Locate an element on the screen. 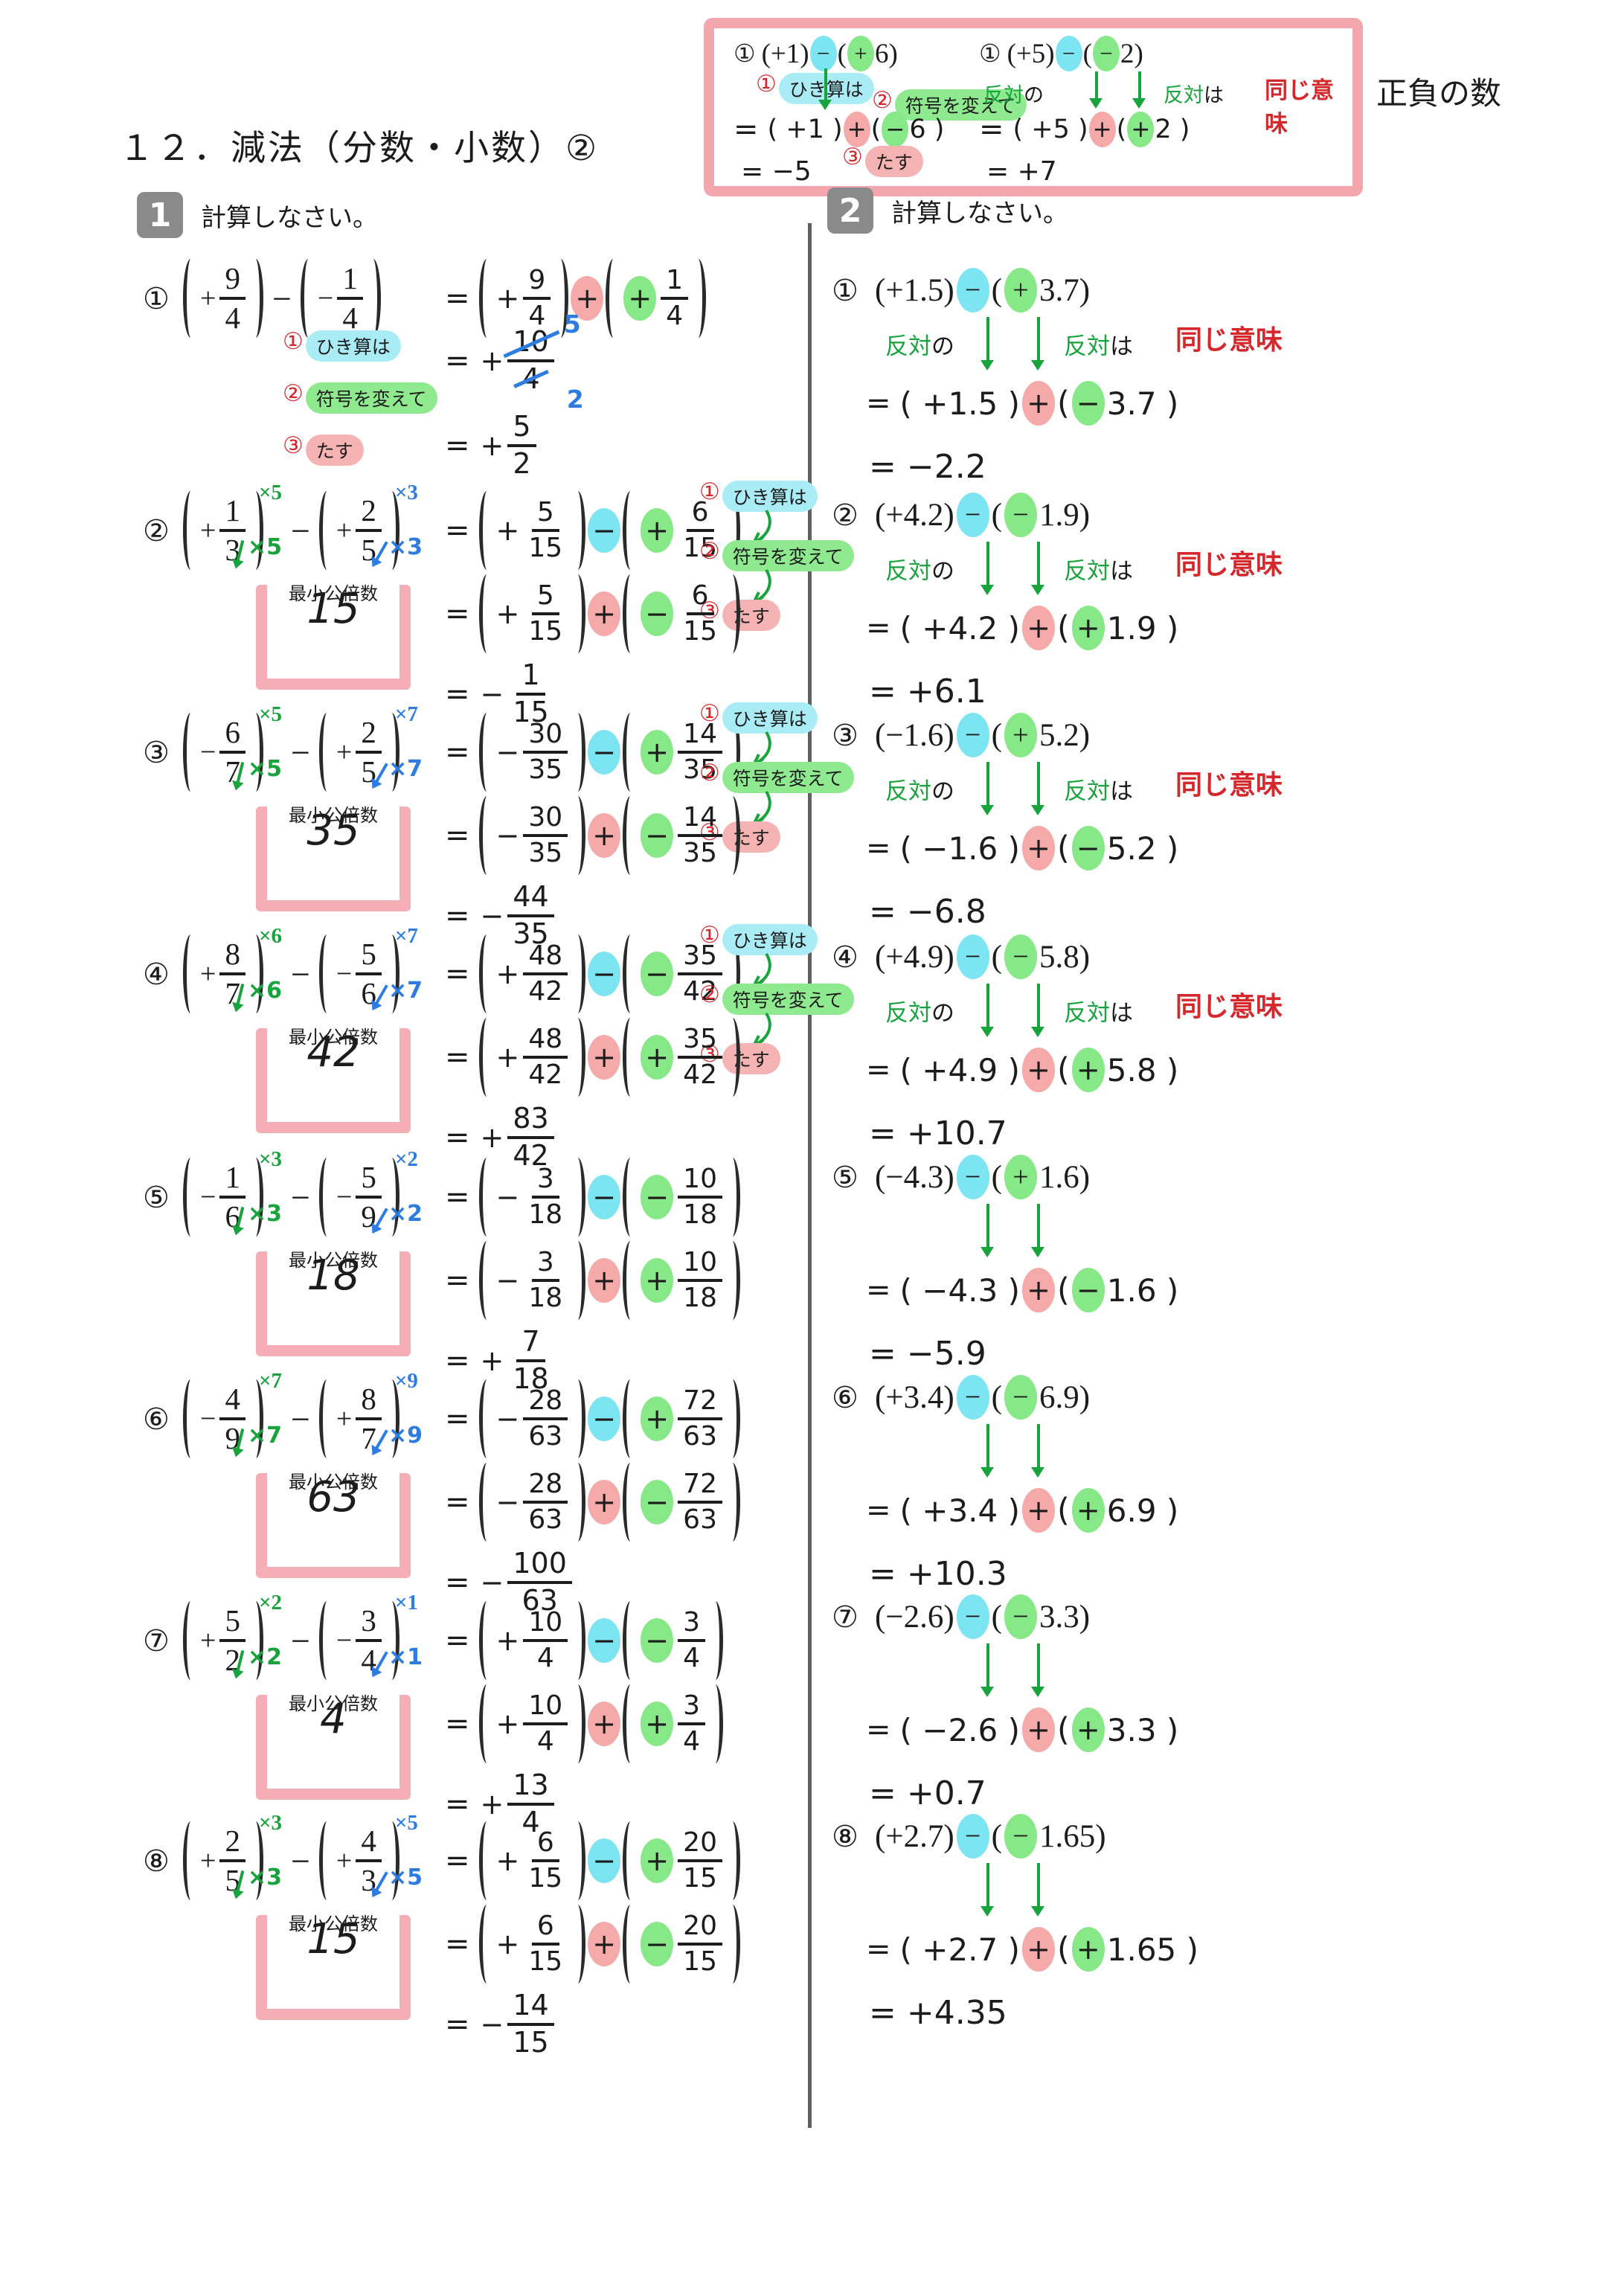  result-fraction: 1 15 is located at coordinates (531, 693).